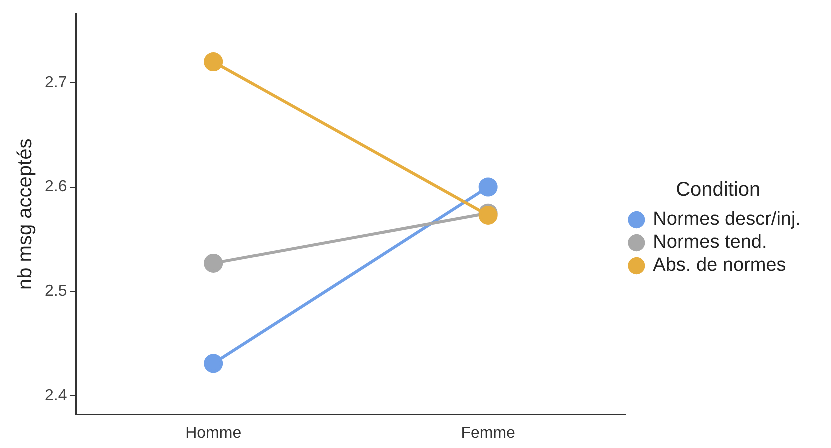  Describe the element at coordinates (718, 190) in the screenshot. I see `legend-title: Condition` at that location.